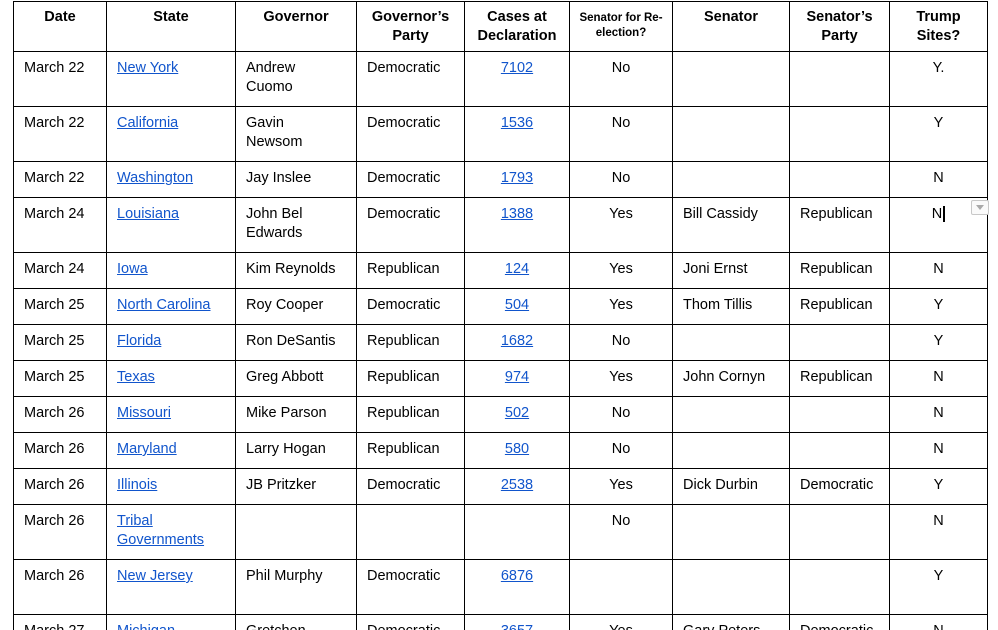  I want to click on column-header-governors-party: Governor’s Party, so click(410, 26).